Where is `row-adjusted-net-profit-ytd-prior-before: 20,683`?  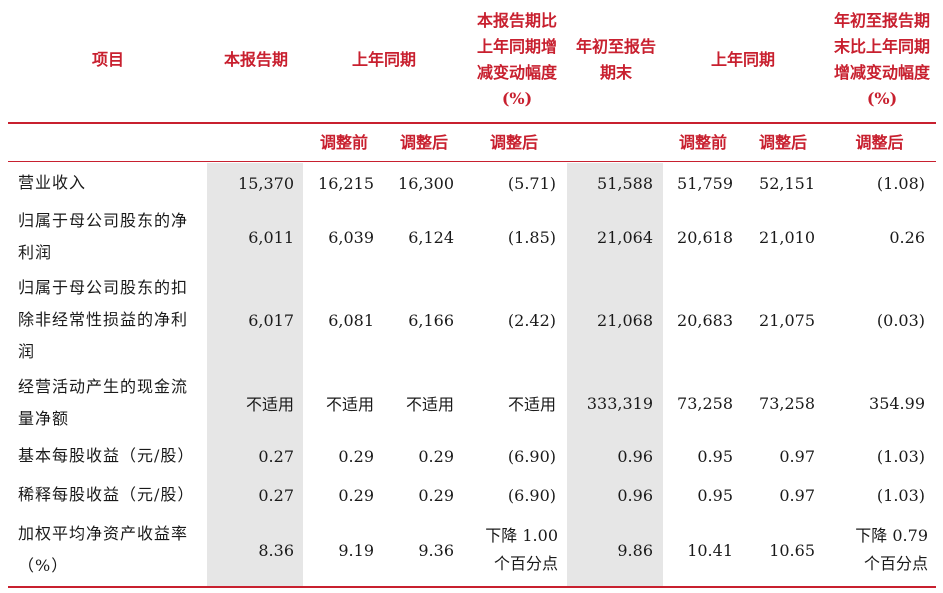
row-adjusted-net-profit-ytd-prior-before: 20,683 is located at coordinates (705, 320).